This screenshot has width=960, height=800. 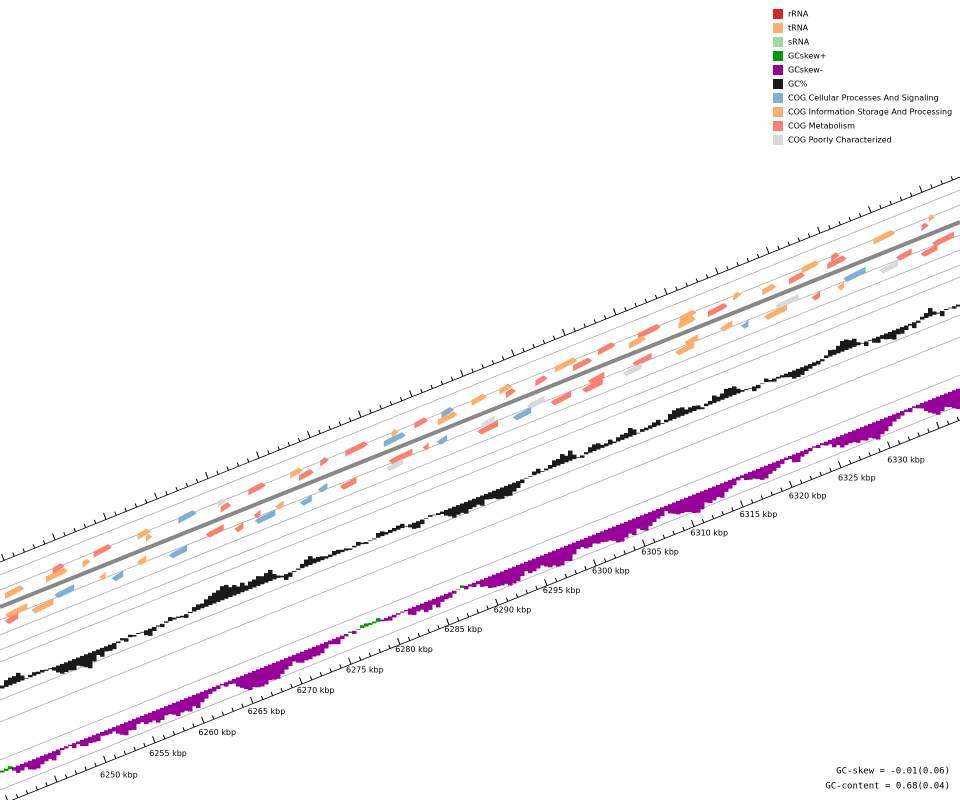 What do you see at coordinates (119, 775) in the screenshot?
I see `kbp-label: 6250 kbp` at bounding box center [119, 775].